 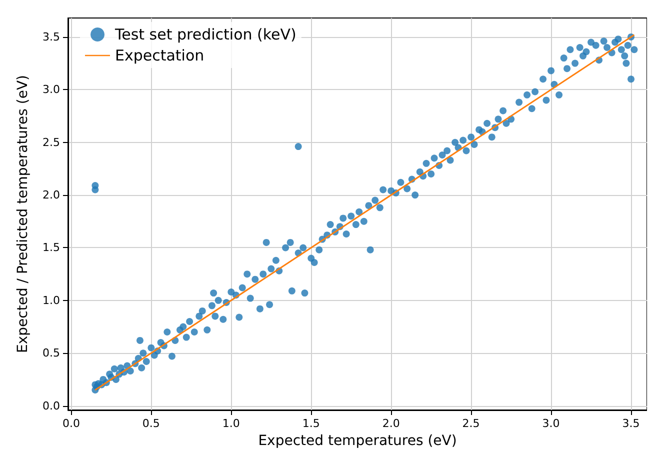 What do you see at coordinates (631, 423) in the screenshot?
I see `x-tick-label: 3.5` at bounding box center [631, 423].